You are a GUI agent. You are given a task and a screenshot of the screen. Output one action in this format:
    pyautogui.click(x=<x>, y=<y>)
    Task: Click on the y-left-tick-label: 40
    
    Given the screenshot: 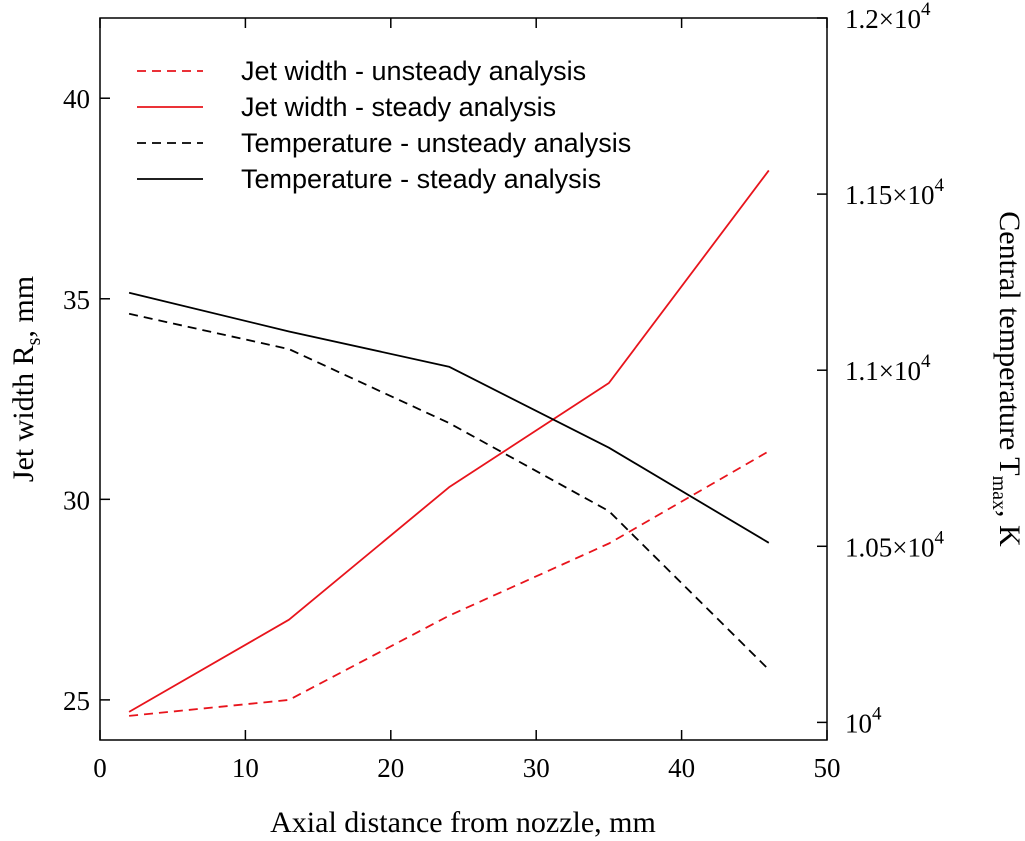 What is the action you would take?
    pyautogui.click(x=76, y=99)
    